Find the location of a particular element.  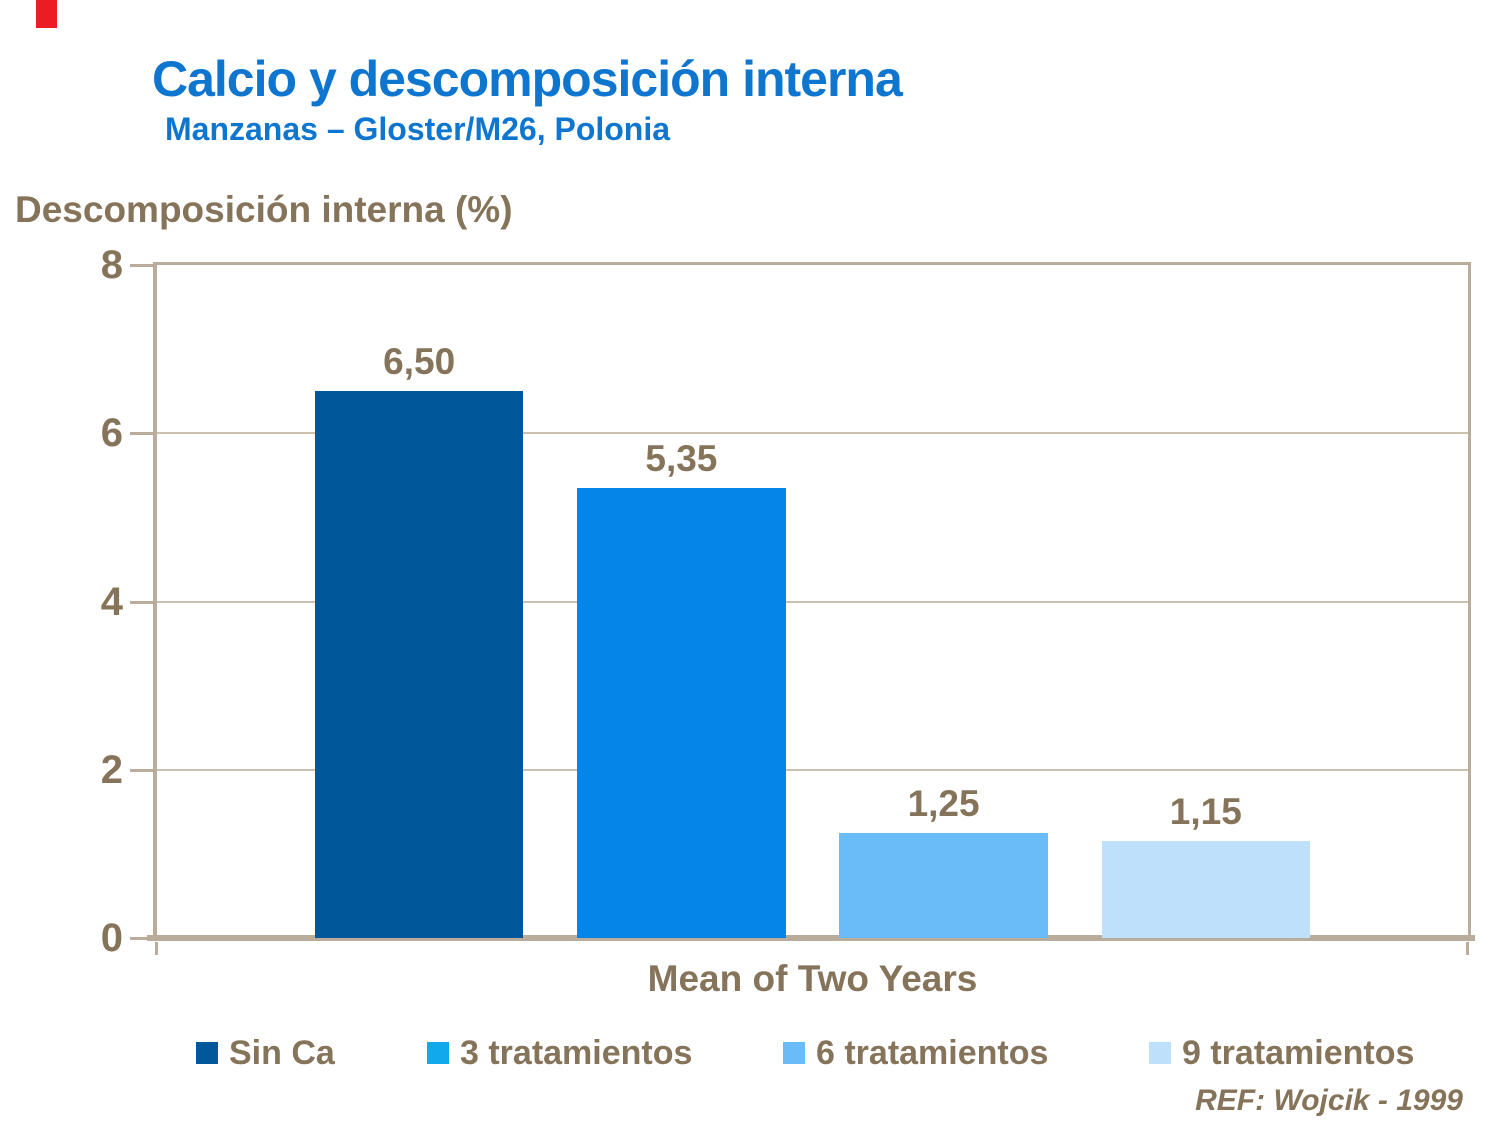

slide-subtitle: Manzanas – Gloster/M26, Polonia is located at coordinates (418, 129).